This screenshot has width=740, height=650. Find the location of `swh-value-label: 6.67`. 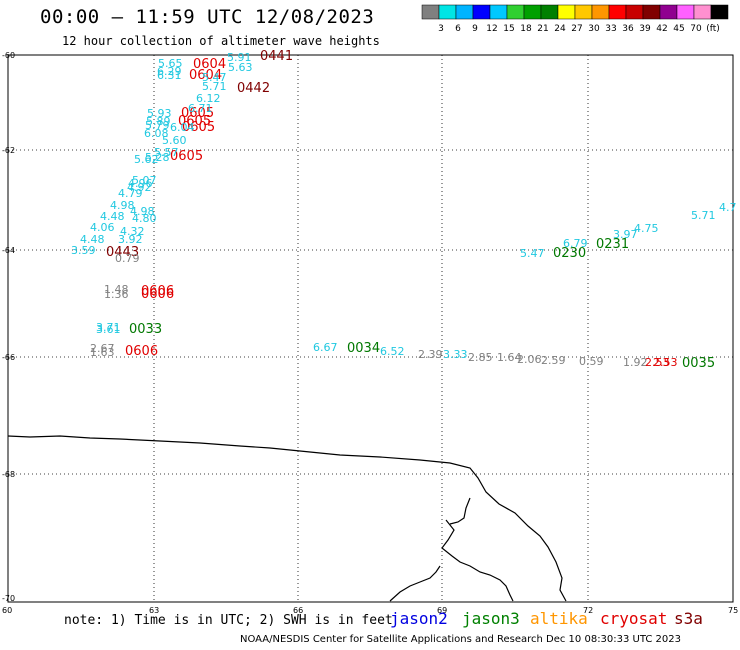

swh-value-label: 6.67 is located at coordinates (325, 347).